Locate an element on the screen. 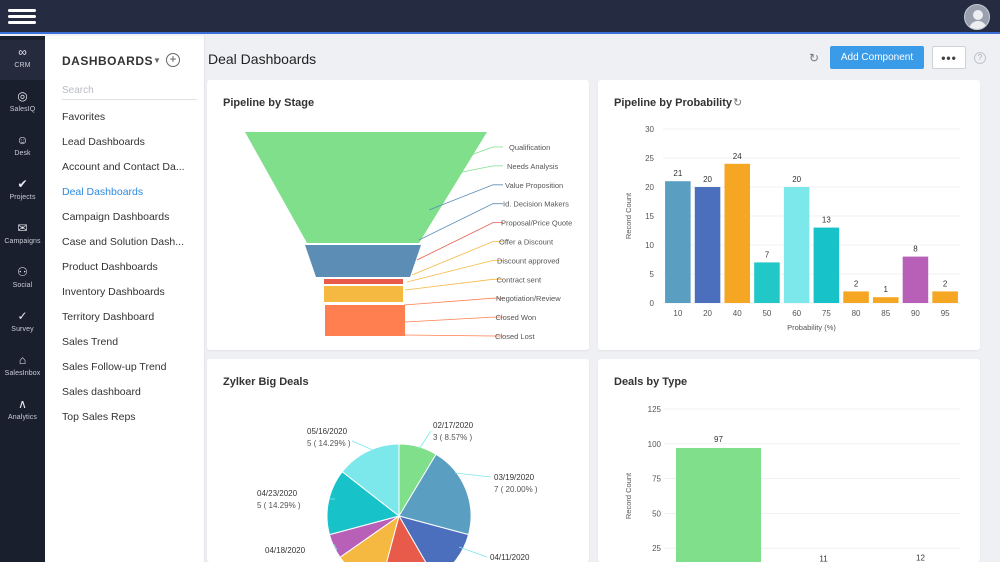 The height and width of the screenshot is (562, 1000). funnel-stage-label: Id. Decision Makers is located at coordinates (536, 204).